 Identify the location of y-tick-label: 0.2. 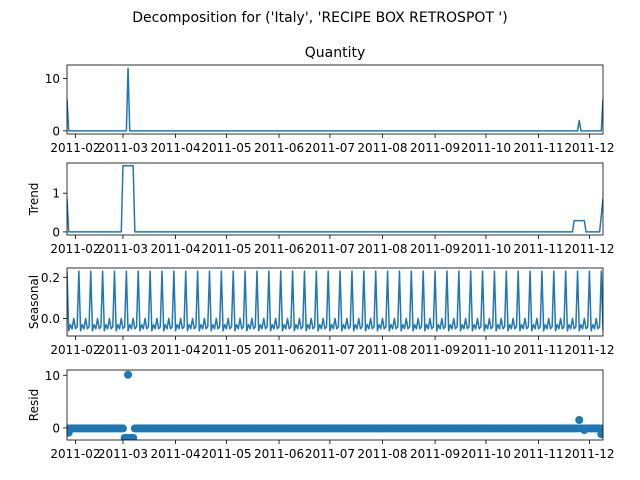
(50, 278).